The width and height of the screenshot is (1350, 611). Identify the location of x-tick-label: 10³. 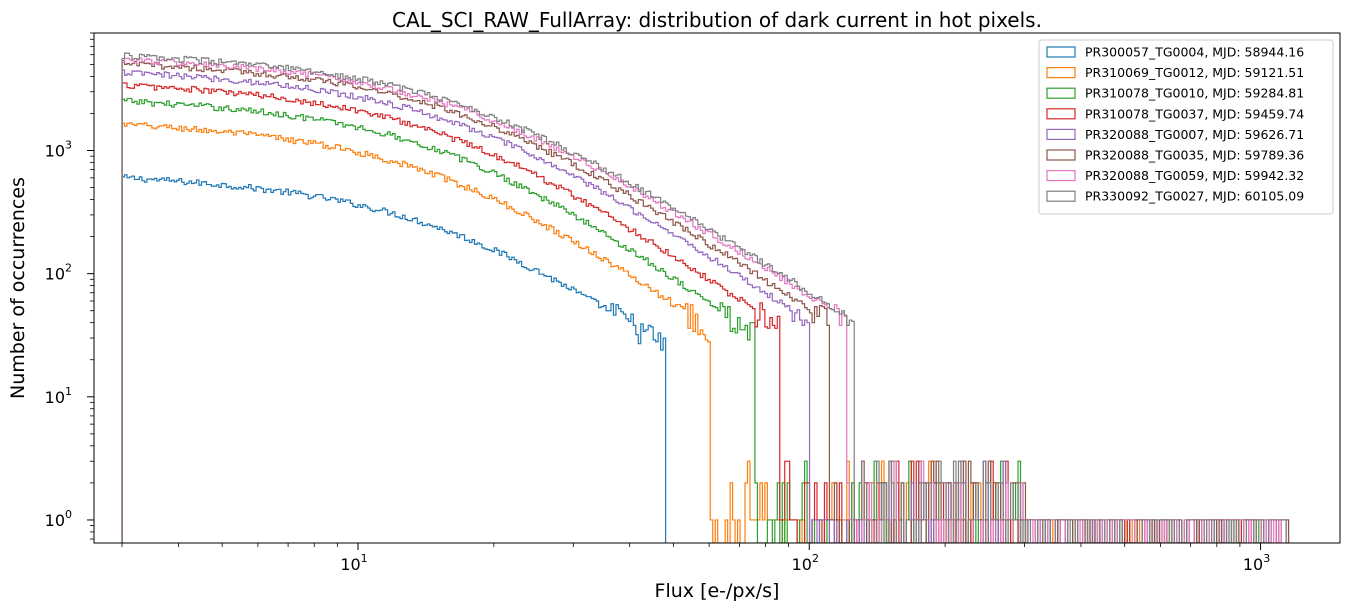
(1256, 563).